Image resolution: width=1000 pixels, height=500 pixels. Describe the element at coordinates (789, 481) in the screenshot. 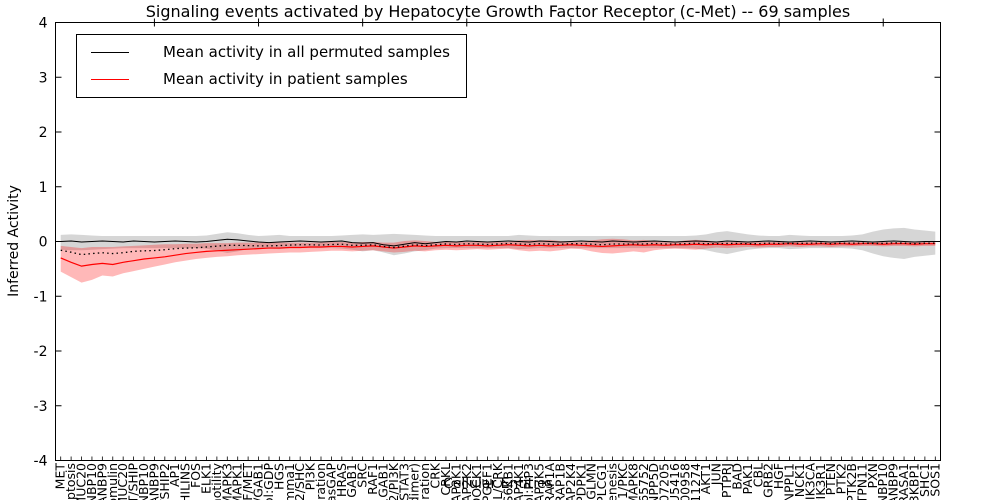

I see `x-tick-label: INPPL1` at that location.